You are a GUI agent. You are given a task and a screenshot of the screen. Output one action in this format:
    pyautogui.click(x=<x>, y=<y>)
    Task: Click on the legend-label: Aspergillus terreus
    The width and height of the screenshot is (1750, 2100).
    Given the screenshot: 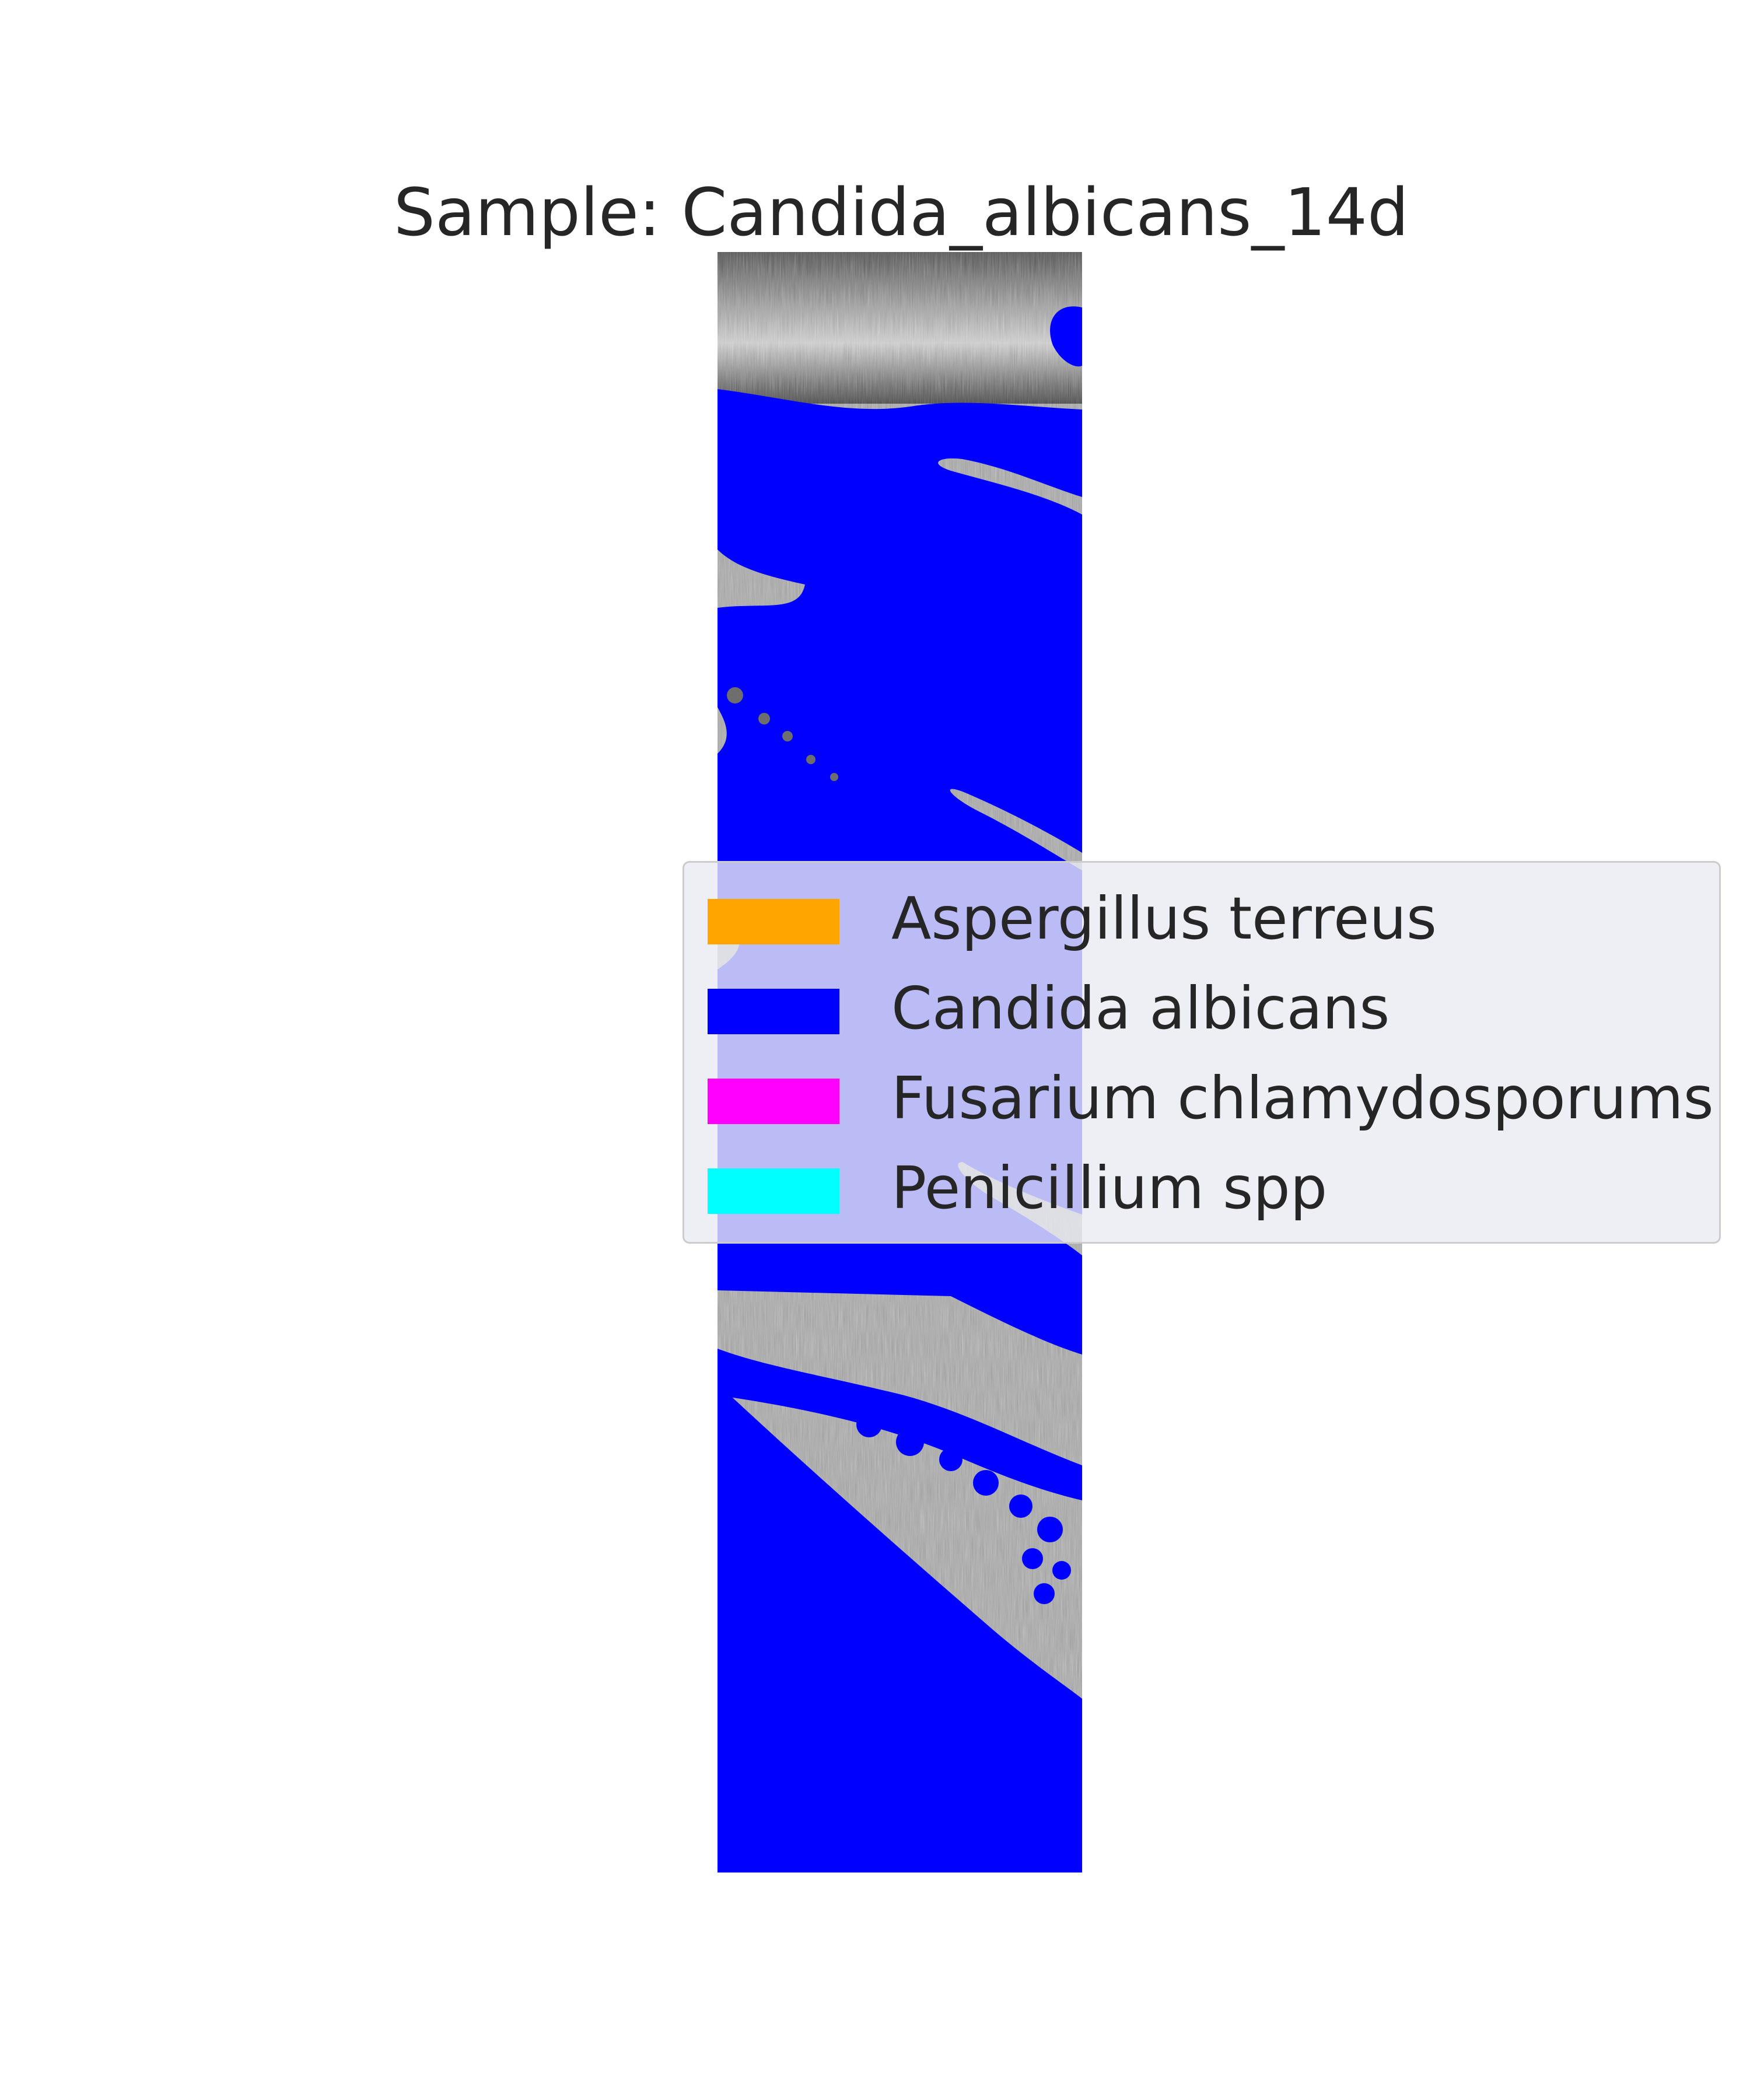 What is the action you would take?
    pyautogui.click(x=1164, y=918)
    